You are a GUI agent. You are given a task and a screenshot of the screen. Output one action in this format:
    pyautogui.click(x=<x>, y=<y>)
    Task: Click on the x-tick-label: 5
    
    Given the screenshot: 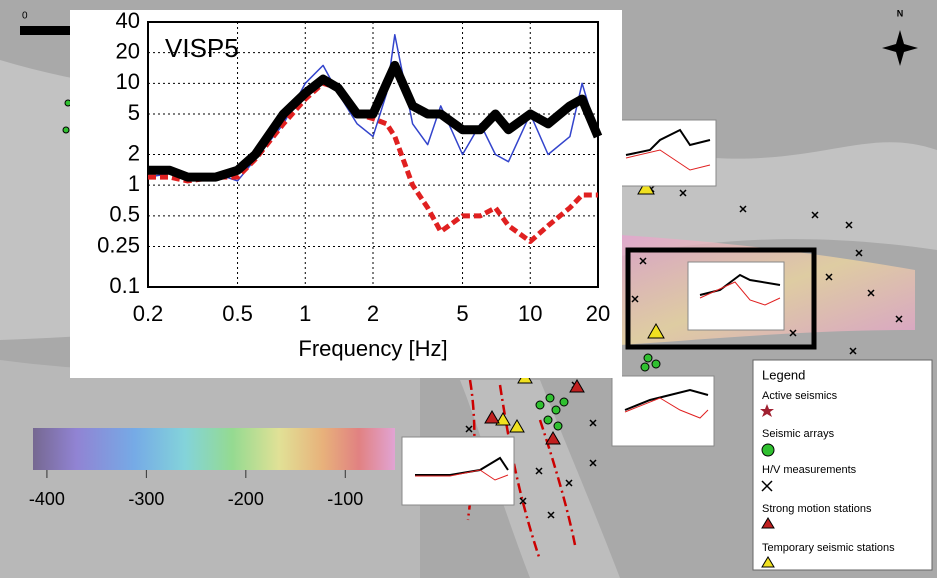 What is the action you would take?
    pyautogui.click(x=462, y=313)
    